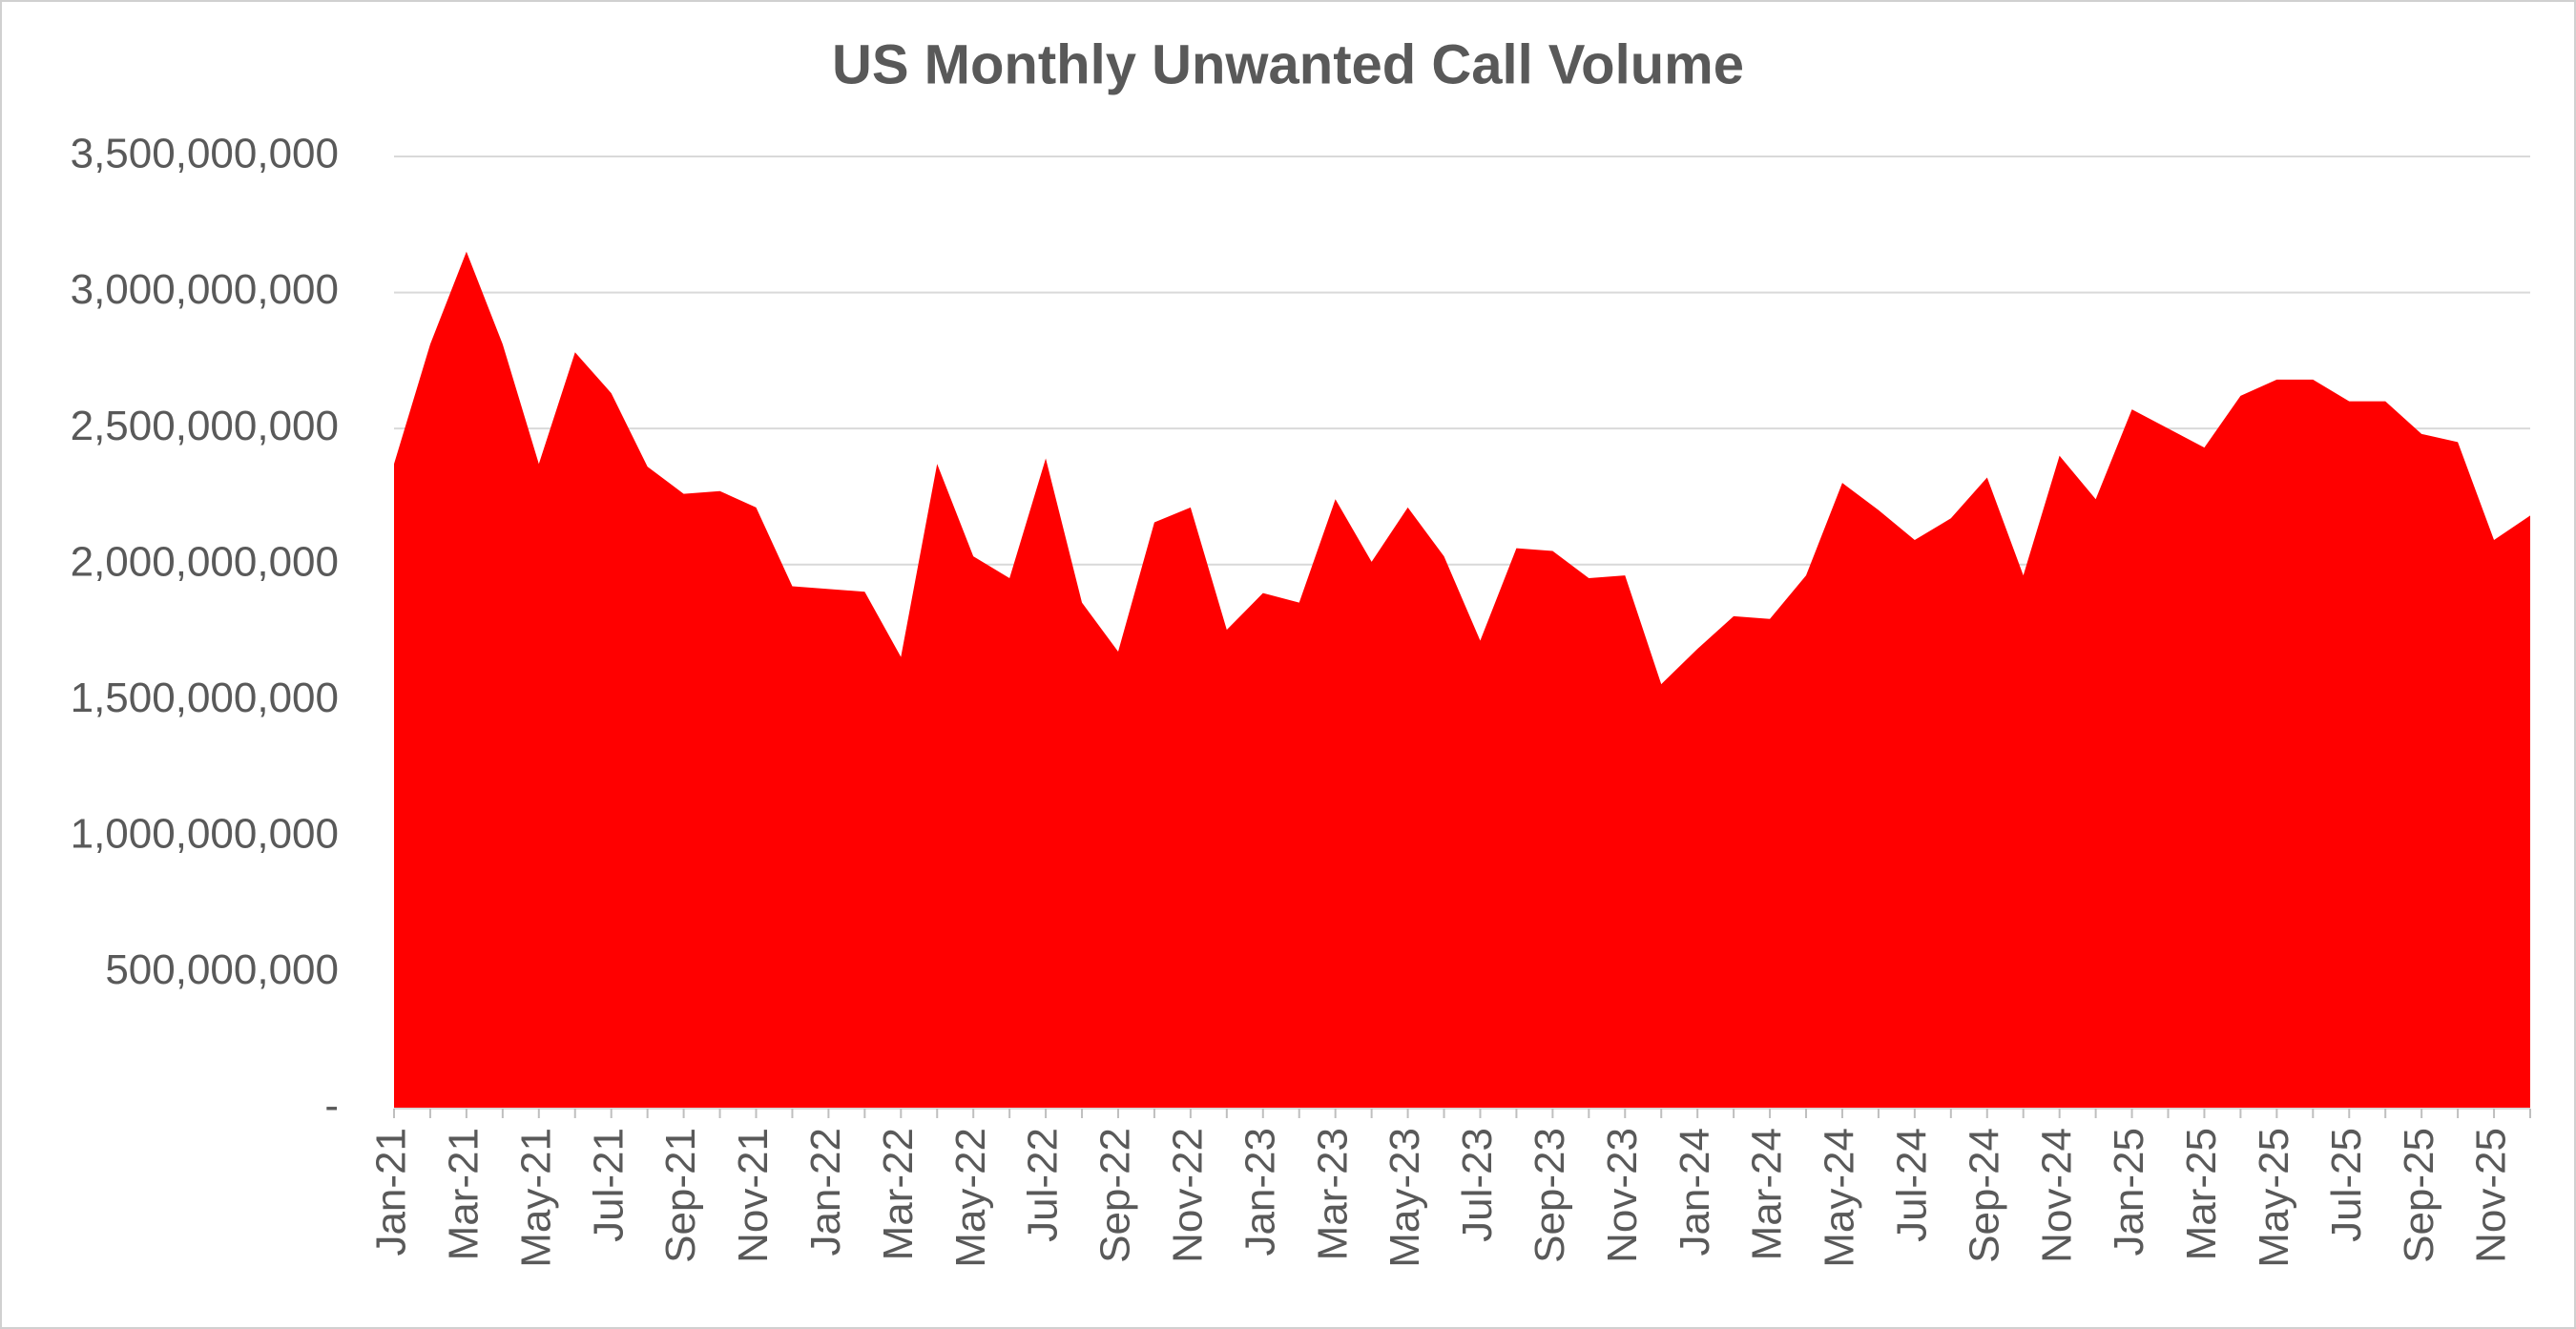 The image size is (2576, 1329). I want to click on x-tick-label: Nov-21, so click(753, 1195).